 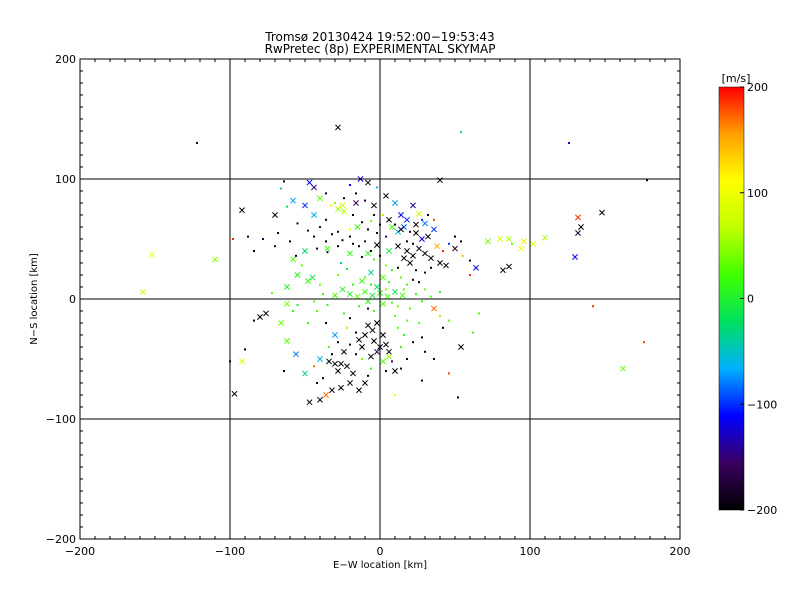 I want to click on colorbar-label: [m/s], so click(x=736, y=78).